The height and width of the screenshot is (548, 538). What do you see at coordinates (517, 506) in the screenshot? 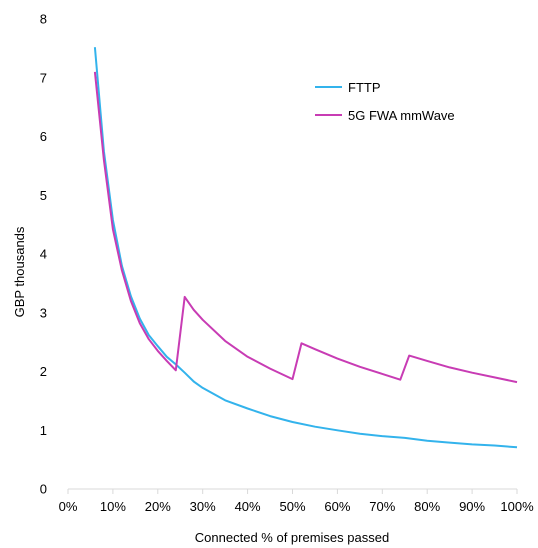
I see `x-tick-label: 100%` at bounding box center [517, 506].